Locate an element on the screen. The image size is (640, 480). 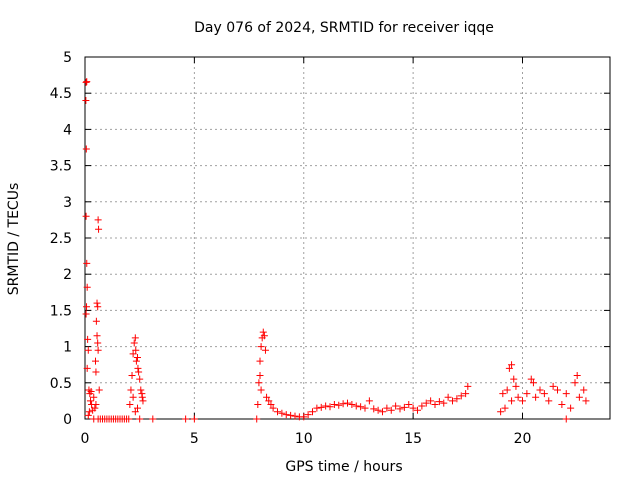
x-tick-label: 10 is located at coordinates (304, 439).